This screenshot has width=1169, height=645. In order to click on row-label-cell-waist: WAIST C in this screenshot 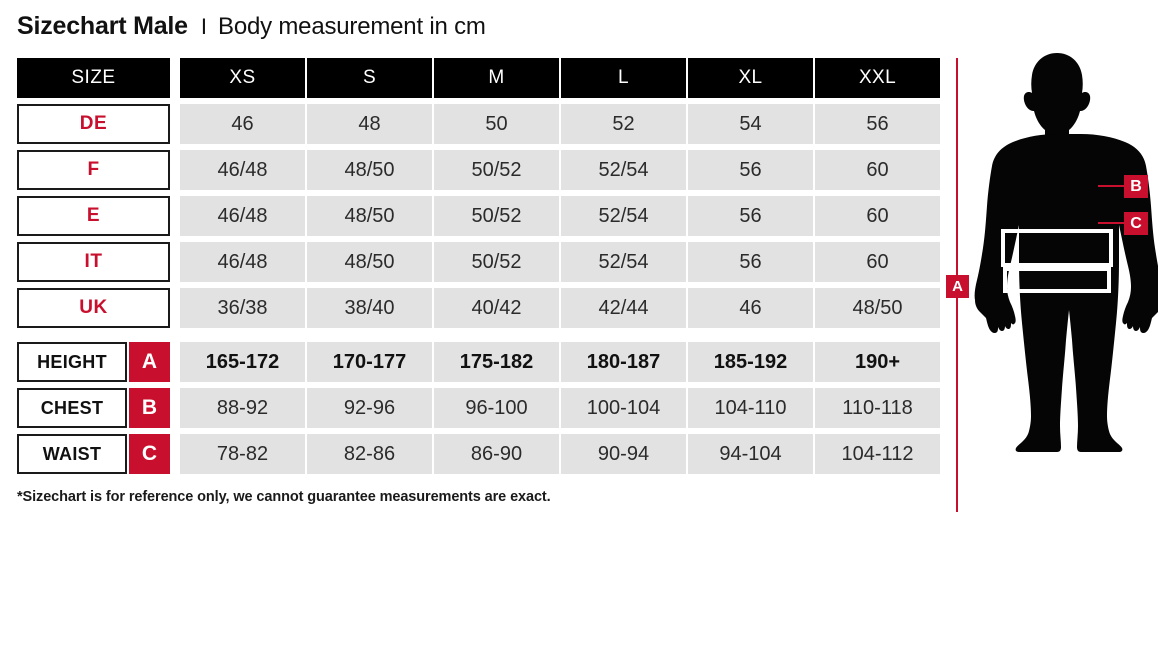, I will do `click(93, 454)`.